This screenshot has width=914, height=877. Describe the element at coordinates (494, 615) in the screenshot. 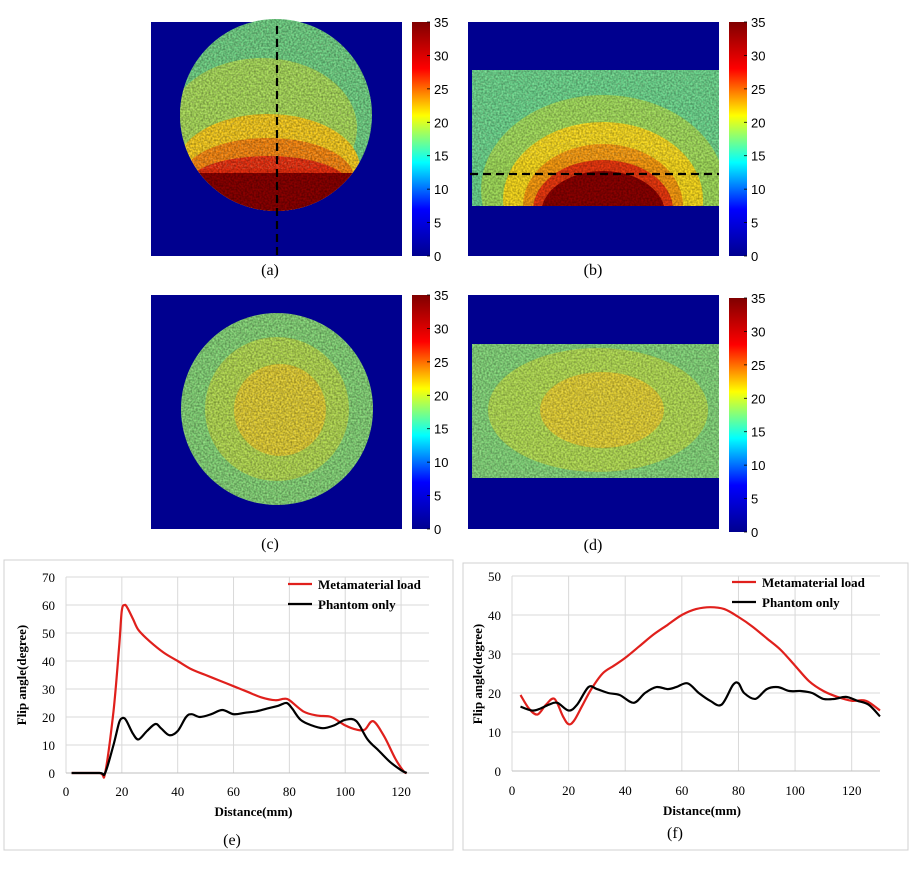

I see `chart-f-y-tick-label: 40` at that location.